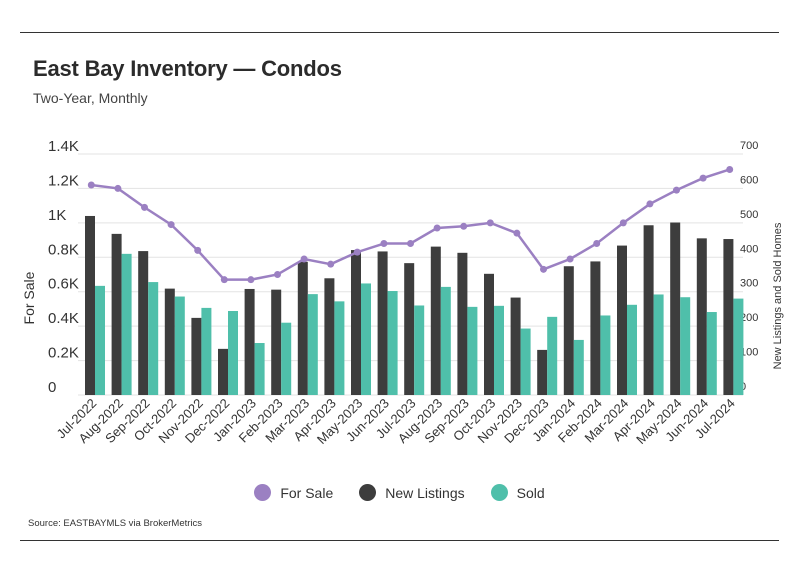  Describe the element at coordinates (749, 215) in the screenshot. I see `y-right-tick-label: 500` at that location.